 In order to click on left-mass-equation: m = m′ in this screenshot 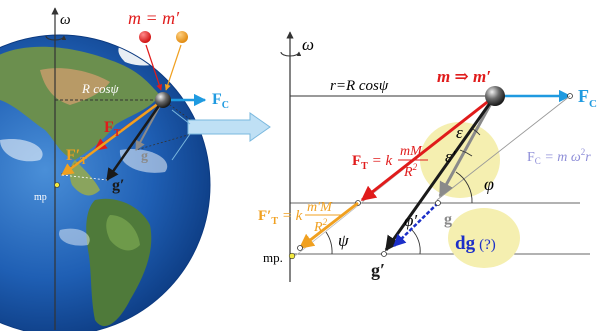, I will do `click(154, 18)`.